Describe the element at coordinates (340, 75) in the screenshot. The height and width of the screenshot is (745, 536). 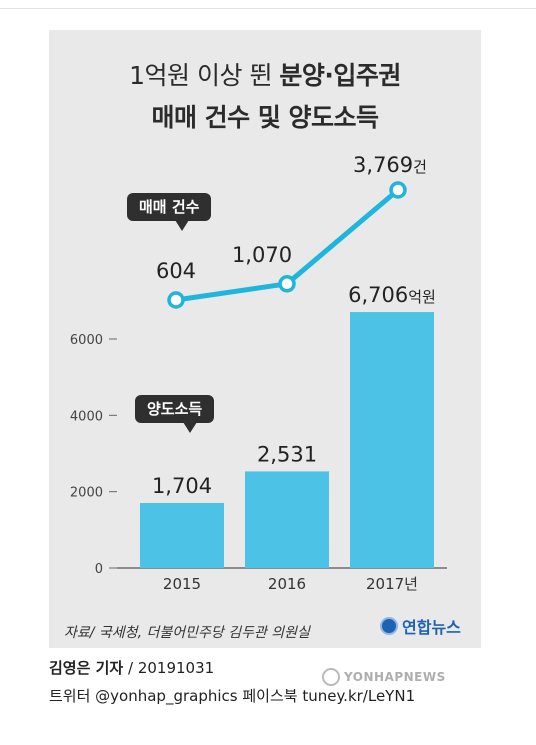
I see `title-bold: 분양·입주권` at that location.